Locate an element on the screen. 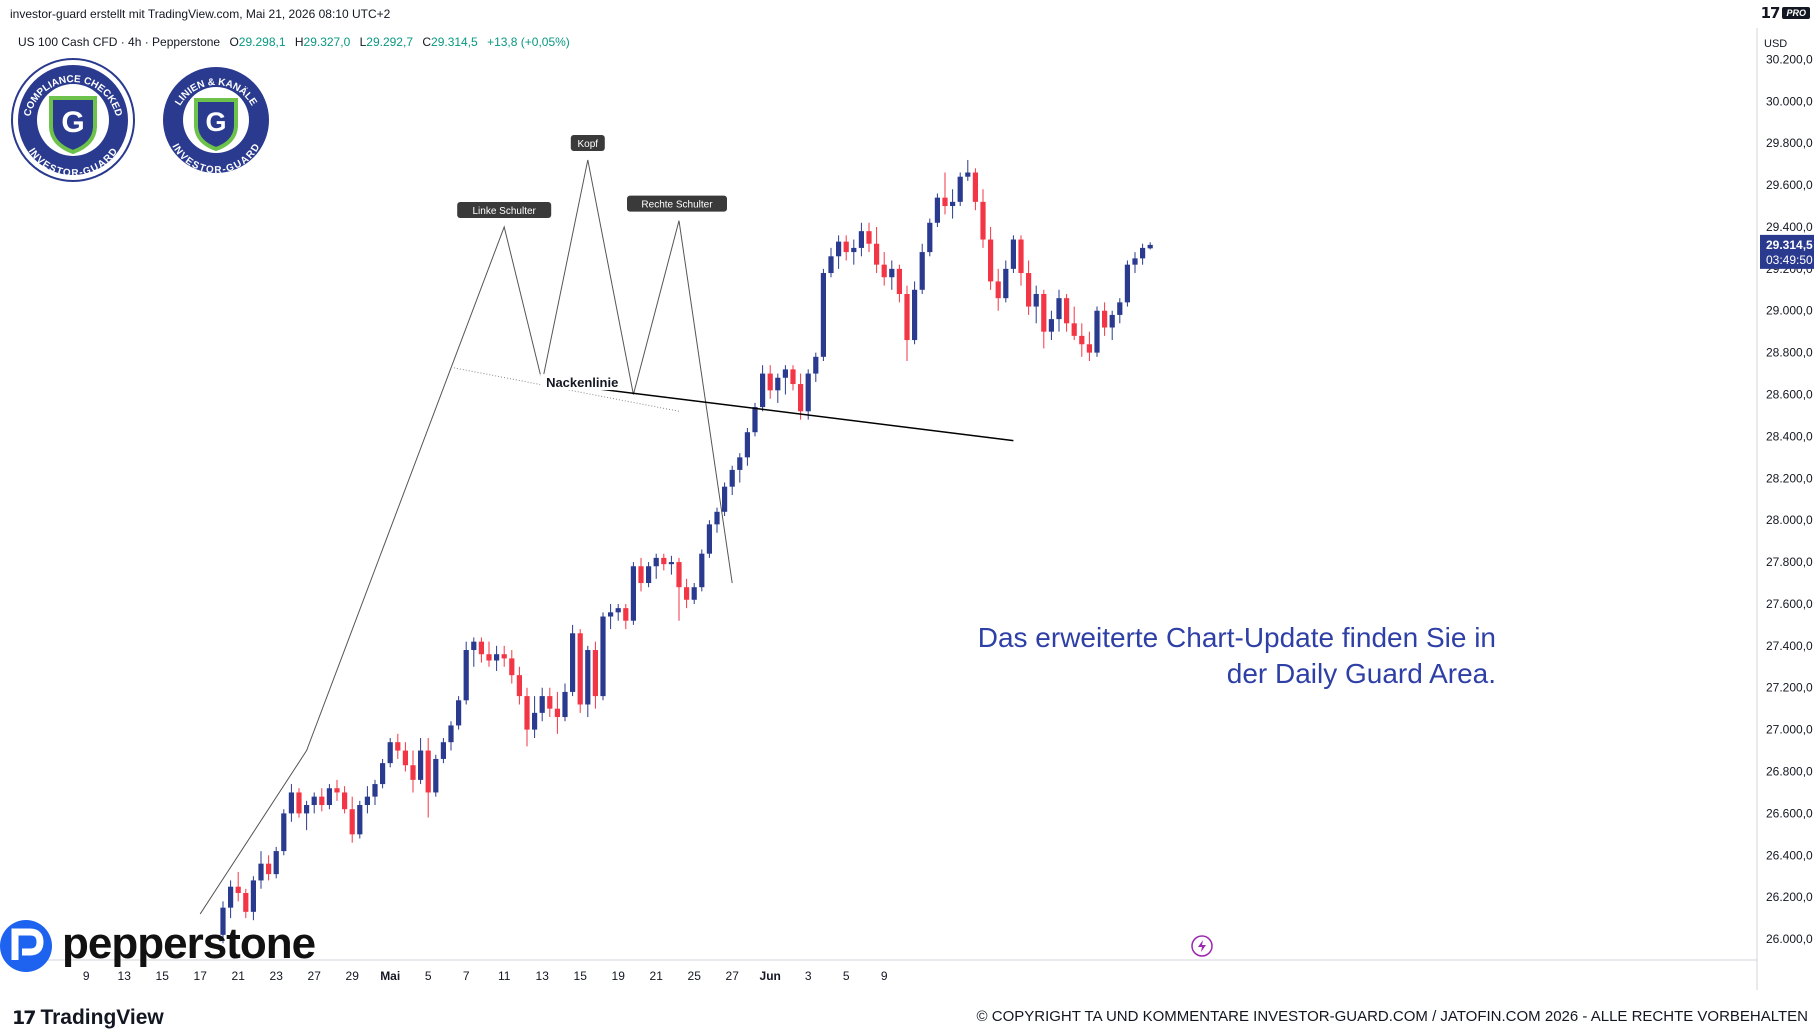 Image resolution: width=1814 pixels, height=1035 pixels. time-tick-label: Mai is located at coordinates (390, 976).